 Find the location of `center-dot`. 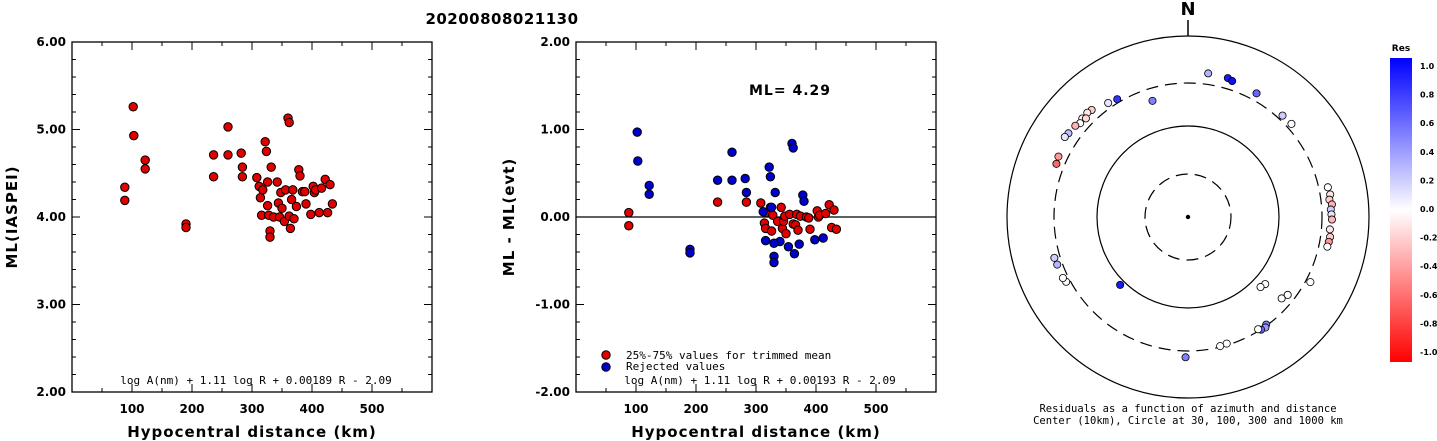

center-dot is located at coordinates (1188, 217).